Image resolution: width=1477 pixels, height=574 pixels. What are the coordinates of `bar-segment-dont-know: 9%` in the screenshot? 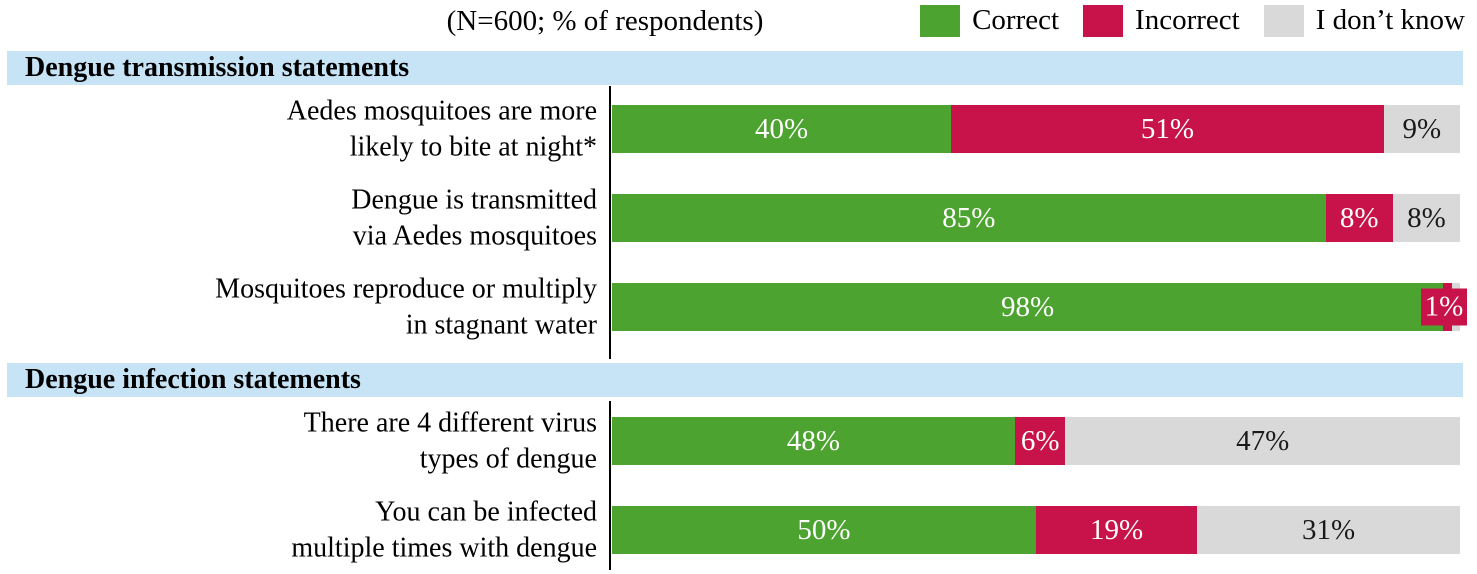 It's located at (1421, 129).